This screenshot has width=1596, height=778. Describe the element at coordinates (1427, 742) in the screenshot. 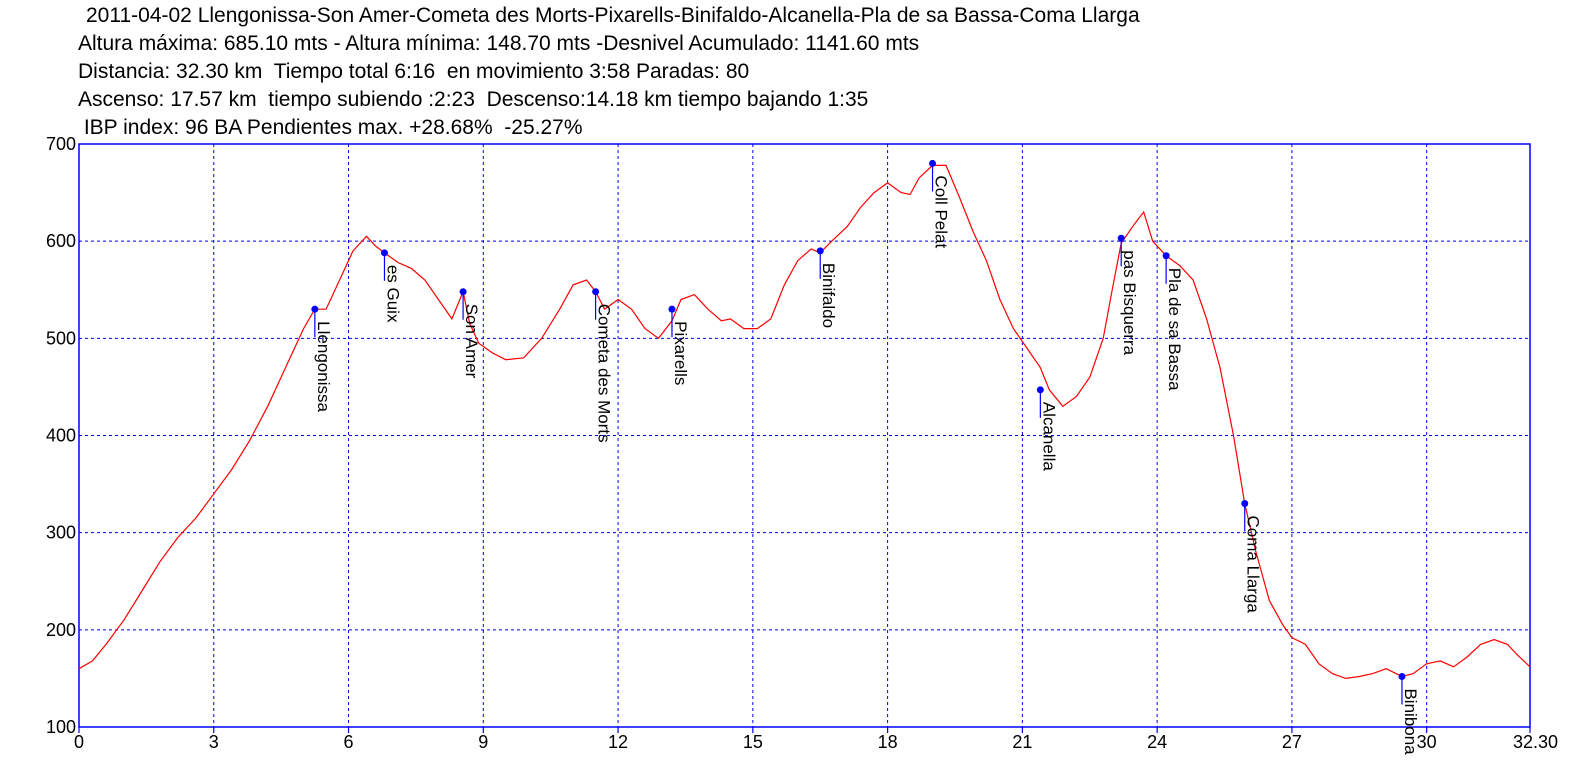

I see `x-tick-label: 30` at that location.